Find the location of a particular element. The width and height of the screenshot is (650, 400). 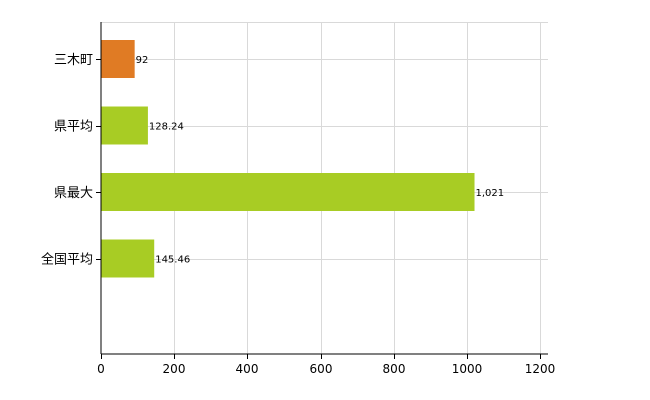

bar-value-label: 92 is located at coordinates (142, 60).